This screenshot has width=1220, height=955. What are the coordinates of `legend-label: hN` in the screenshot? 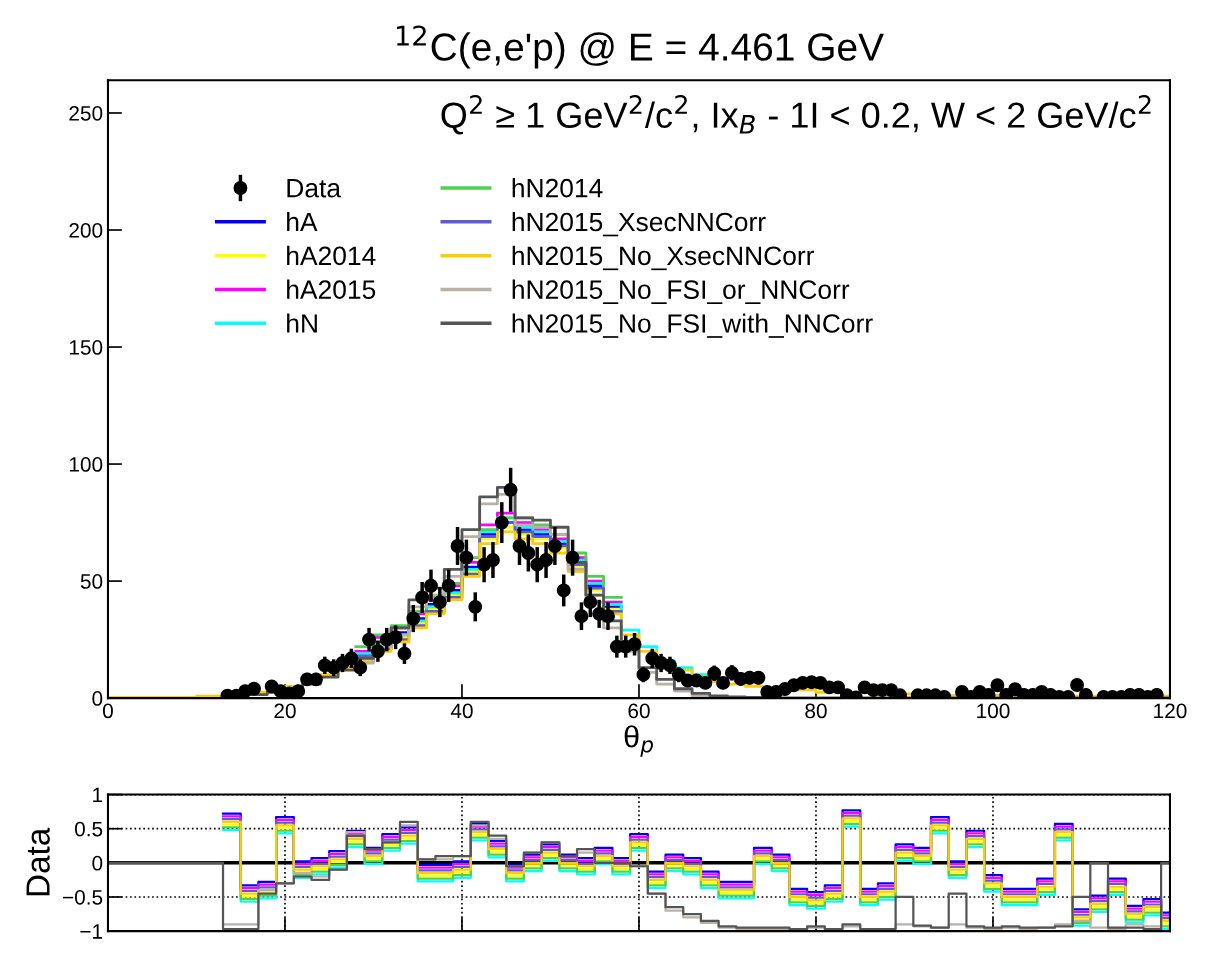 It's located at (302, 323).